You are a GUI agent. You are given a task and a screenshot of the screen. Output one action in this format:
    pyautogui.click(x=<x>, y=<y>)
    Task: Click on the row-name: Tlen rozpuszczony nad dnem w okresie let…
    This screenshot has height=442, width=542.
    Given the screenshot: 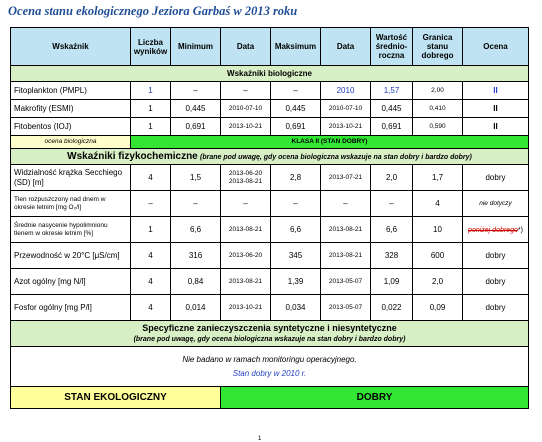 What is the action you would take?
    pyautogui.click(x=70, y=203)
    